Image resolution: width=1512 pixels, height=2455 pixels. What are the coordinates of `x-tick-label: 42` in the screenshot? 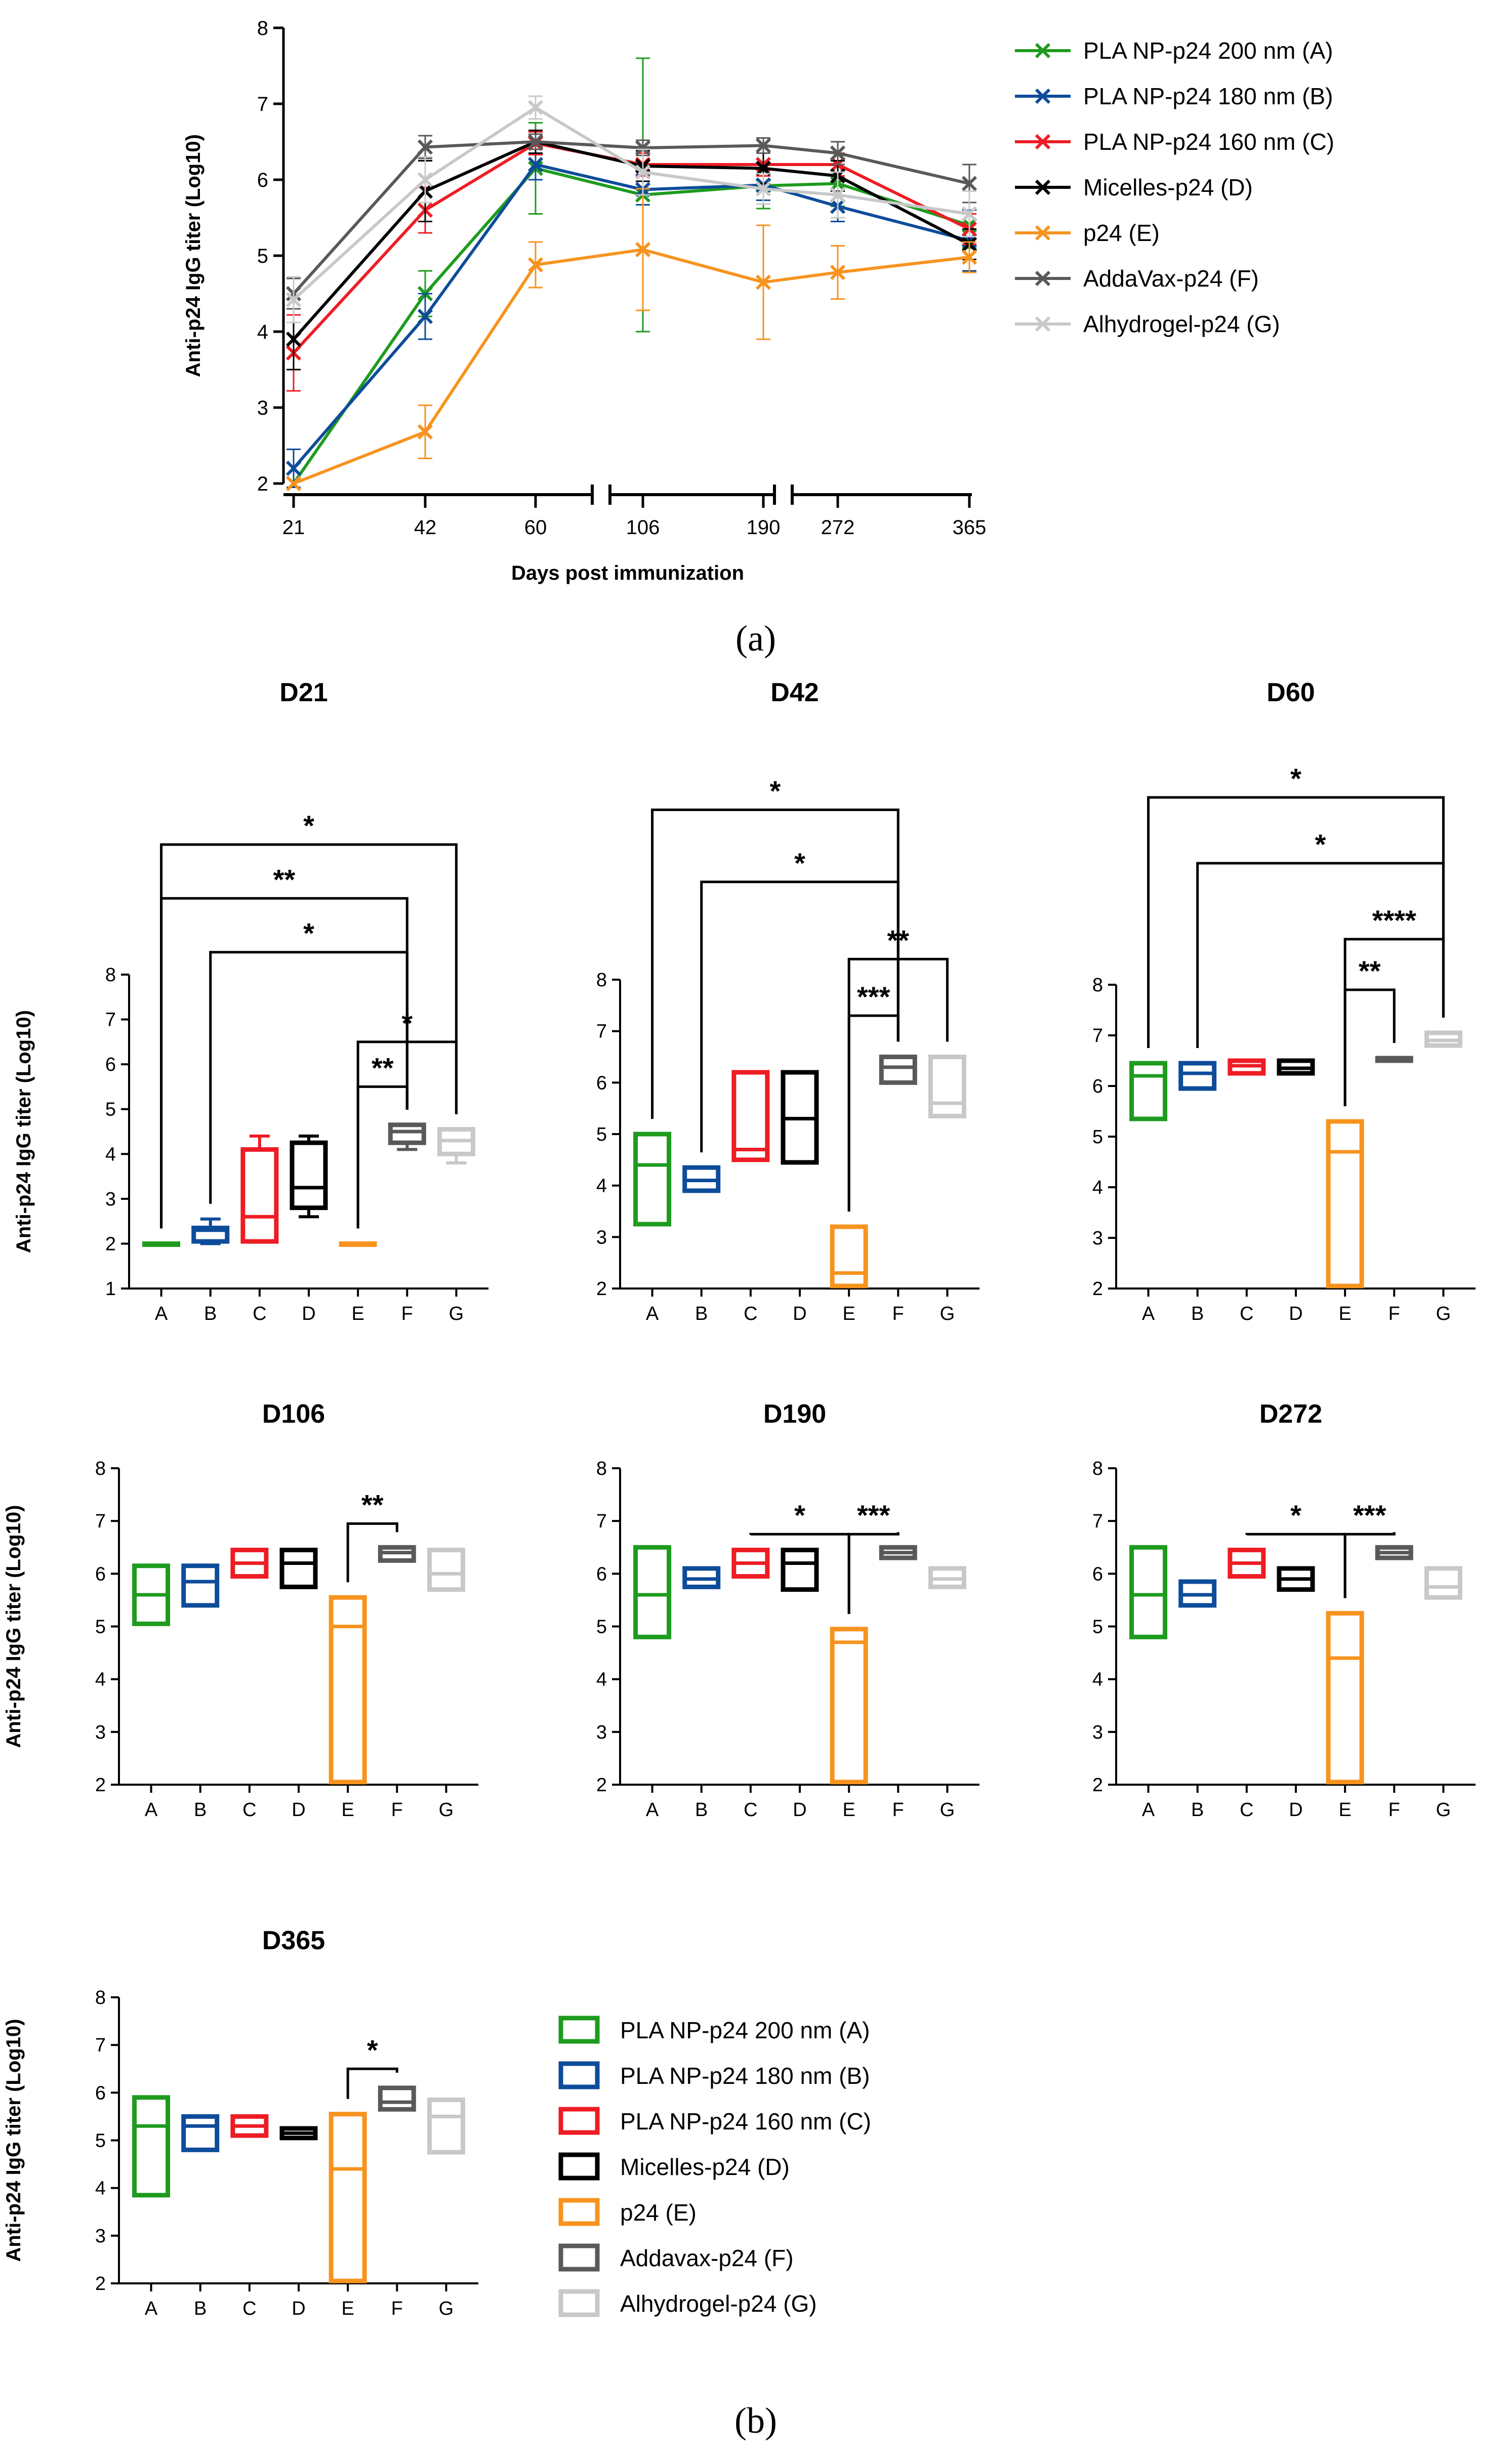 It's located at (425, 527).